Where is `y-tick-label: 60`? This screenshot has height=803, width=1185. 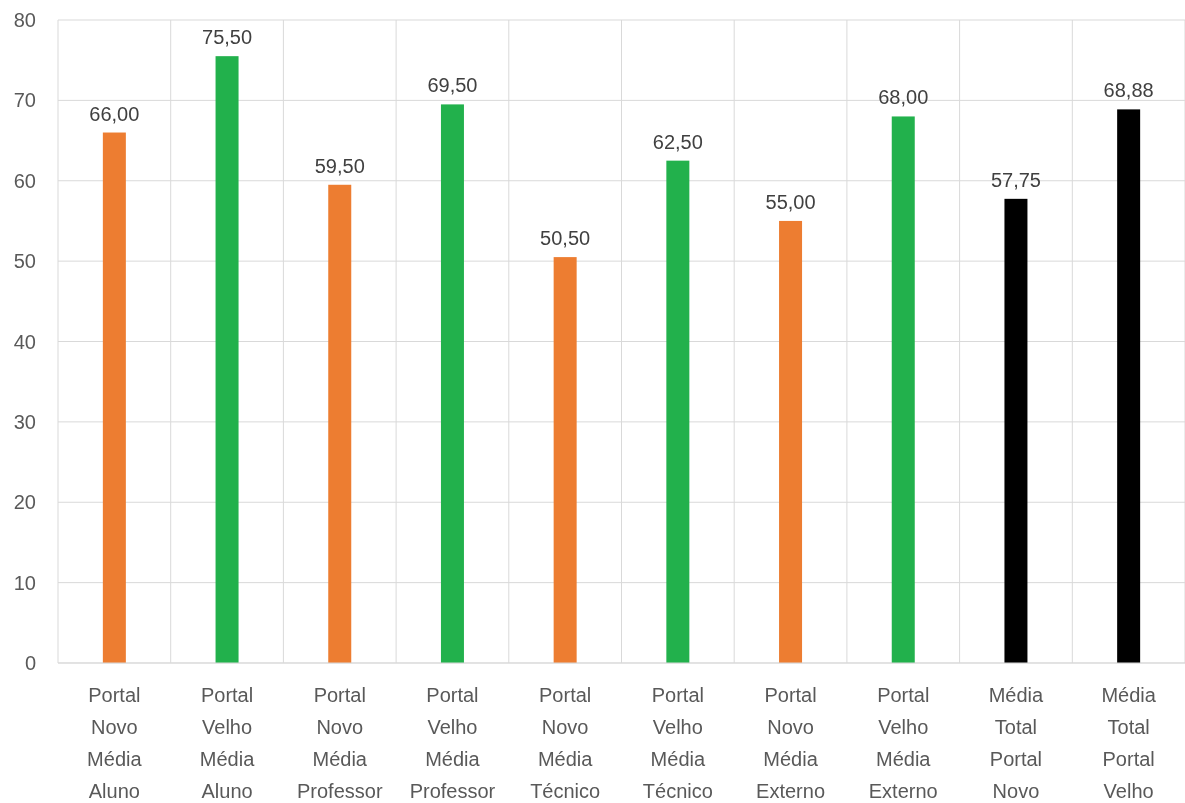
y-tick-label: 60 is located at coordinates (24, 180).